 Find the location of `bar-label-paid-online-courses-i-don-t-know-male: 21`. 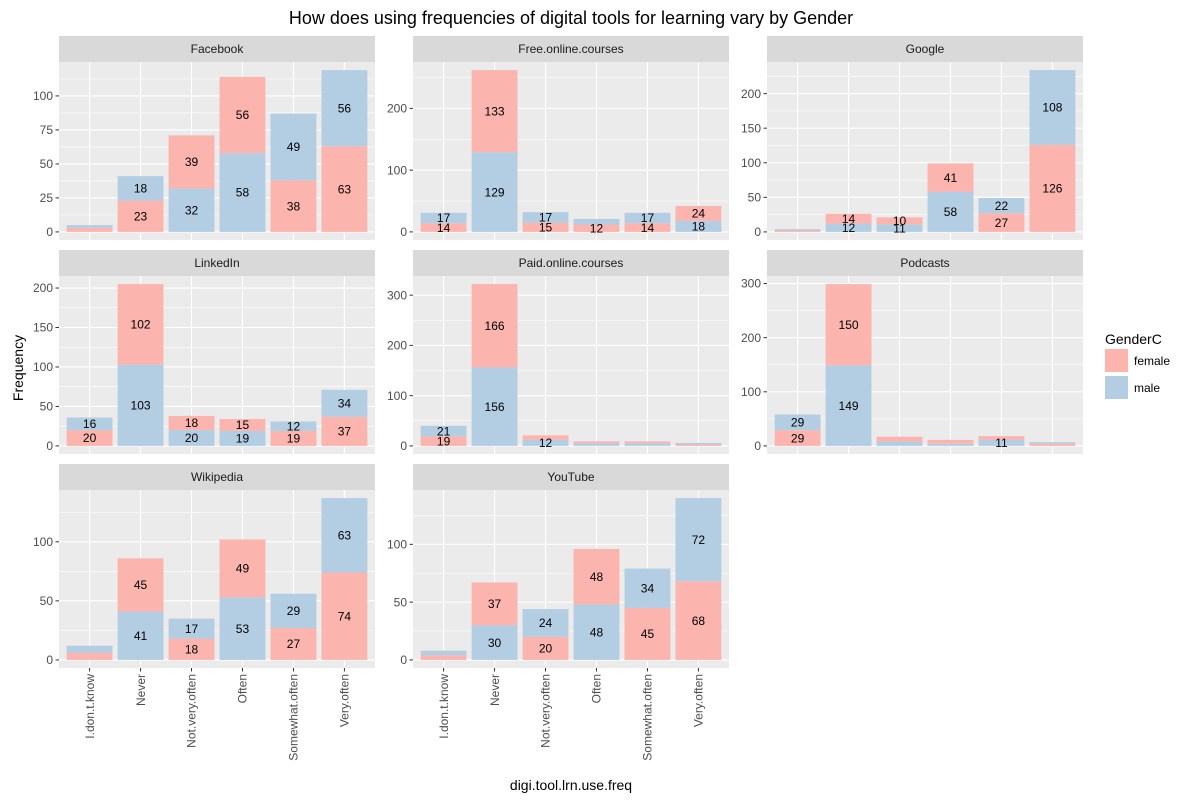

bar-label-paid-online-courses-i-don-t-know-male: 21 is located at coordinates (444, 431).